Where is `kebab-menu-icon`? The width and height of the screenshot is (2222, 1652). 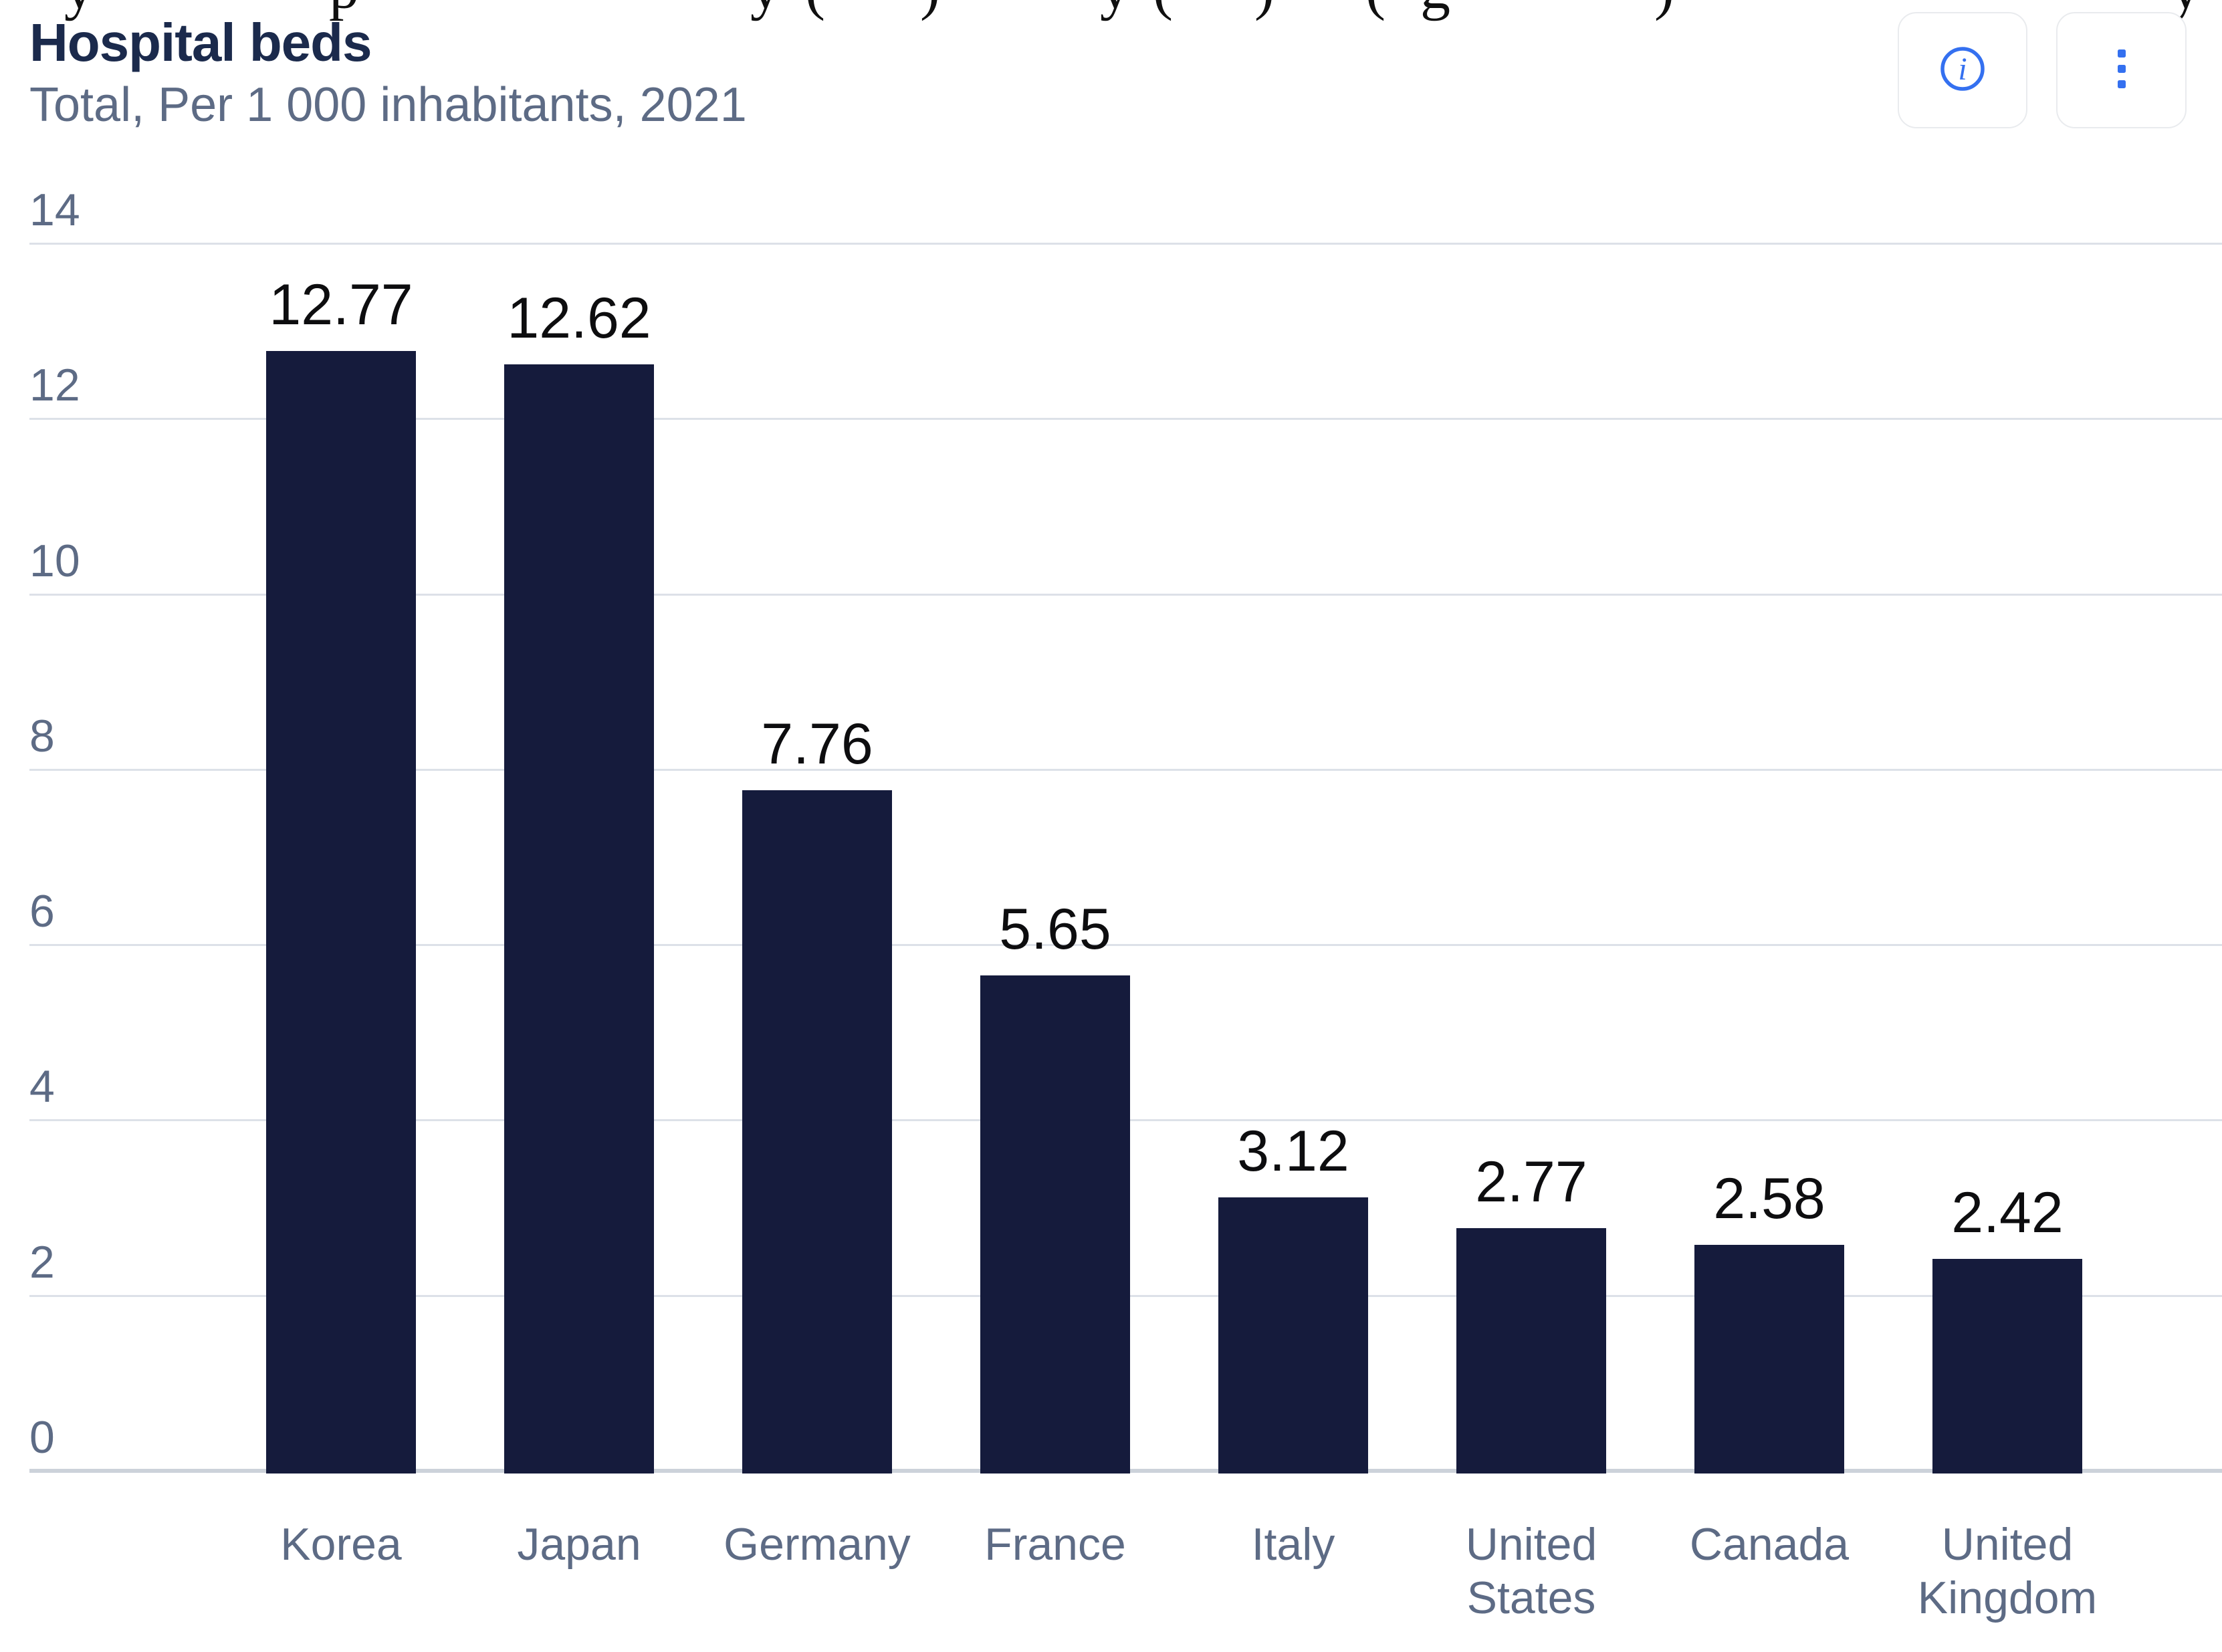 kebab-menu-icon is located at coordinates (2122, 70).